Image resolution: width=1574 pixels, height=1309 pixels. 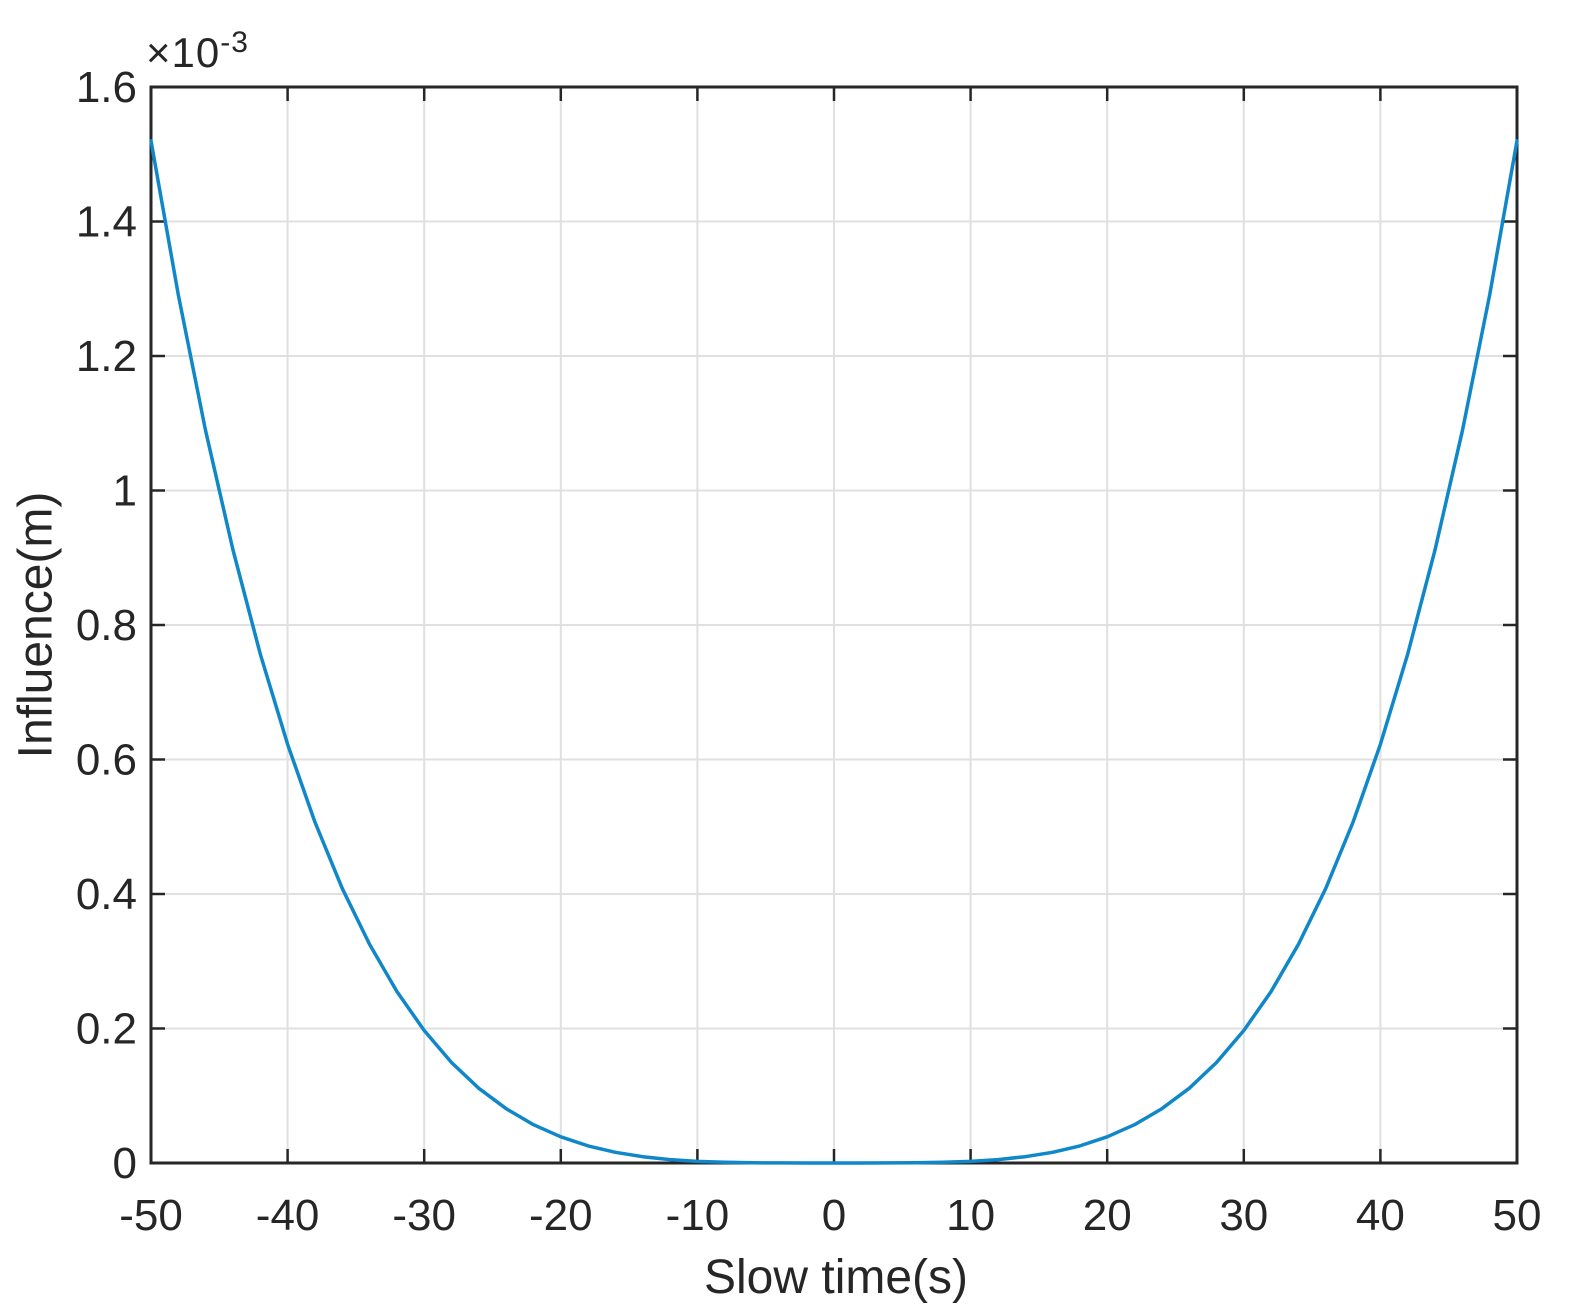 What do you see at coordinates (970, 1215) in the screenshot?
I see `x-tick-label: 10` at bounding box center [970, 1215].